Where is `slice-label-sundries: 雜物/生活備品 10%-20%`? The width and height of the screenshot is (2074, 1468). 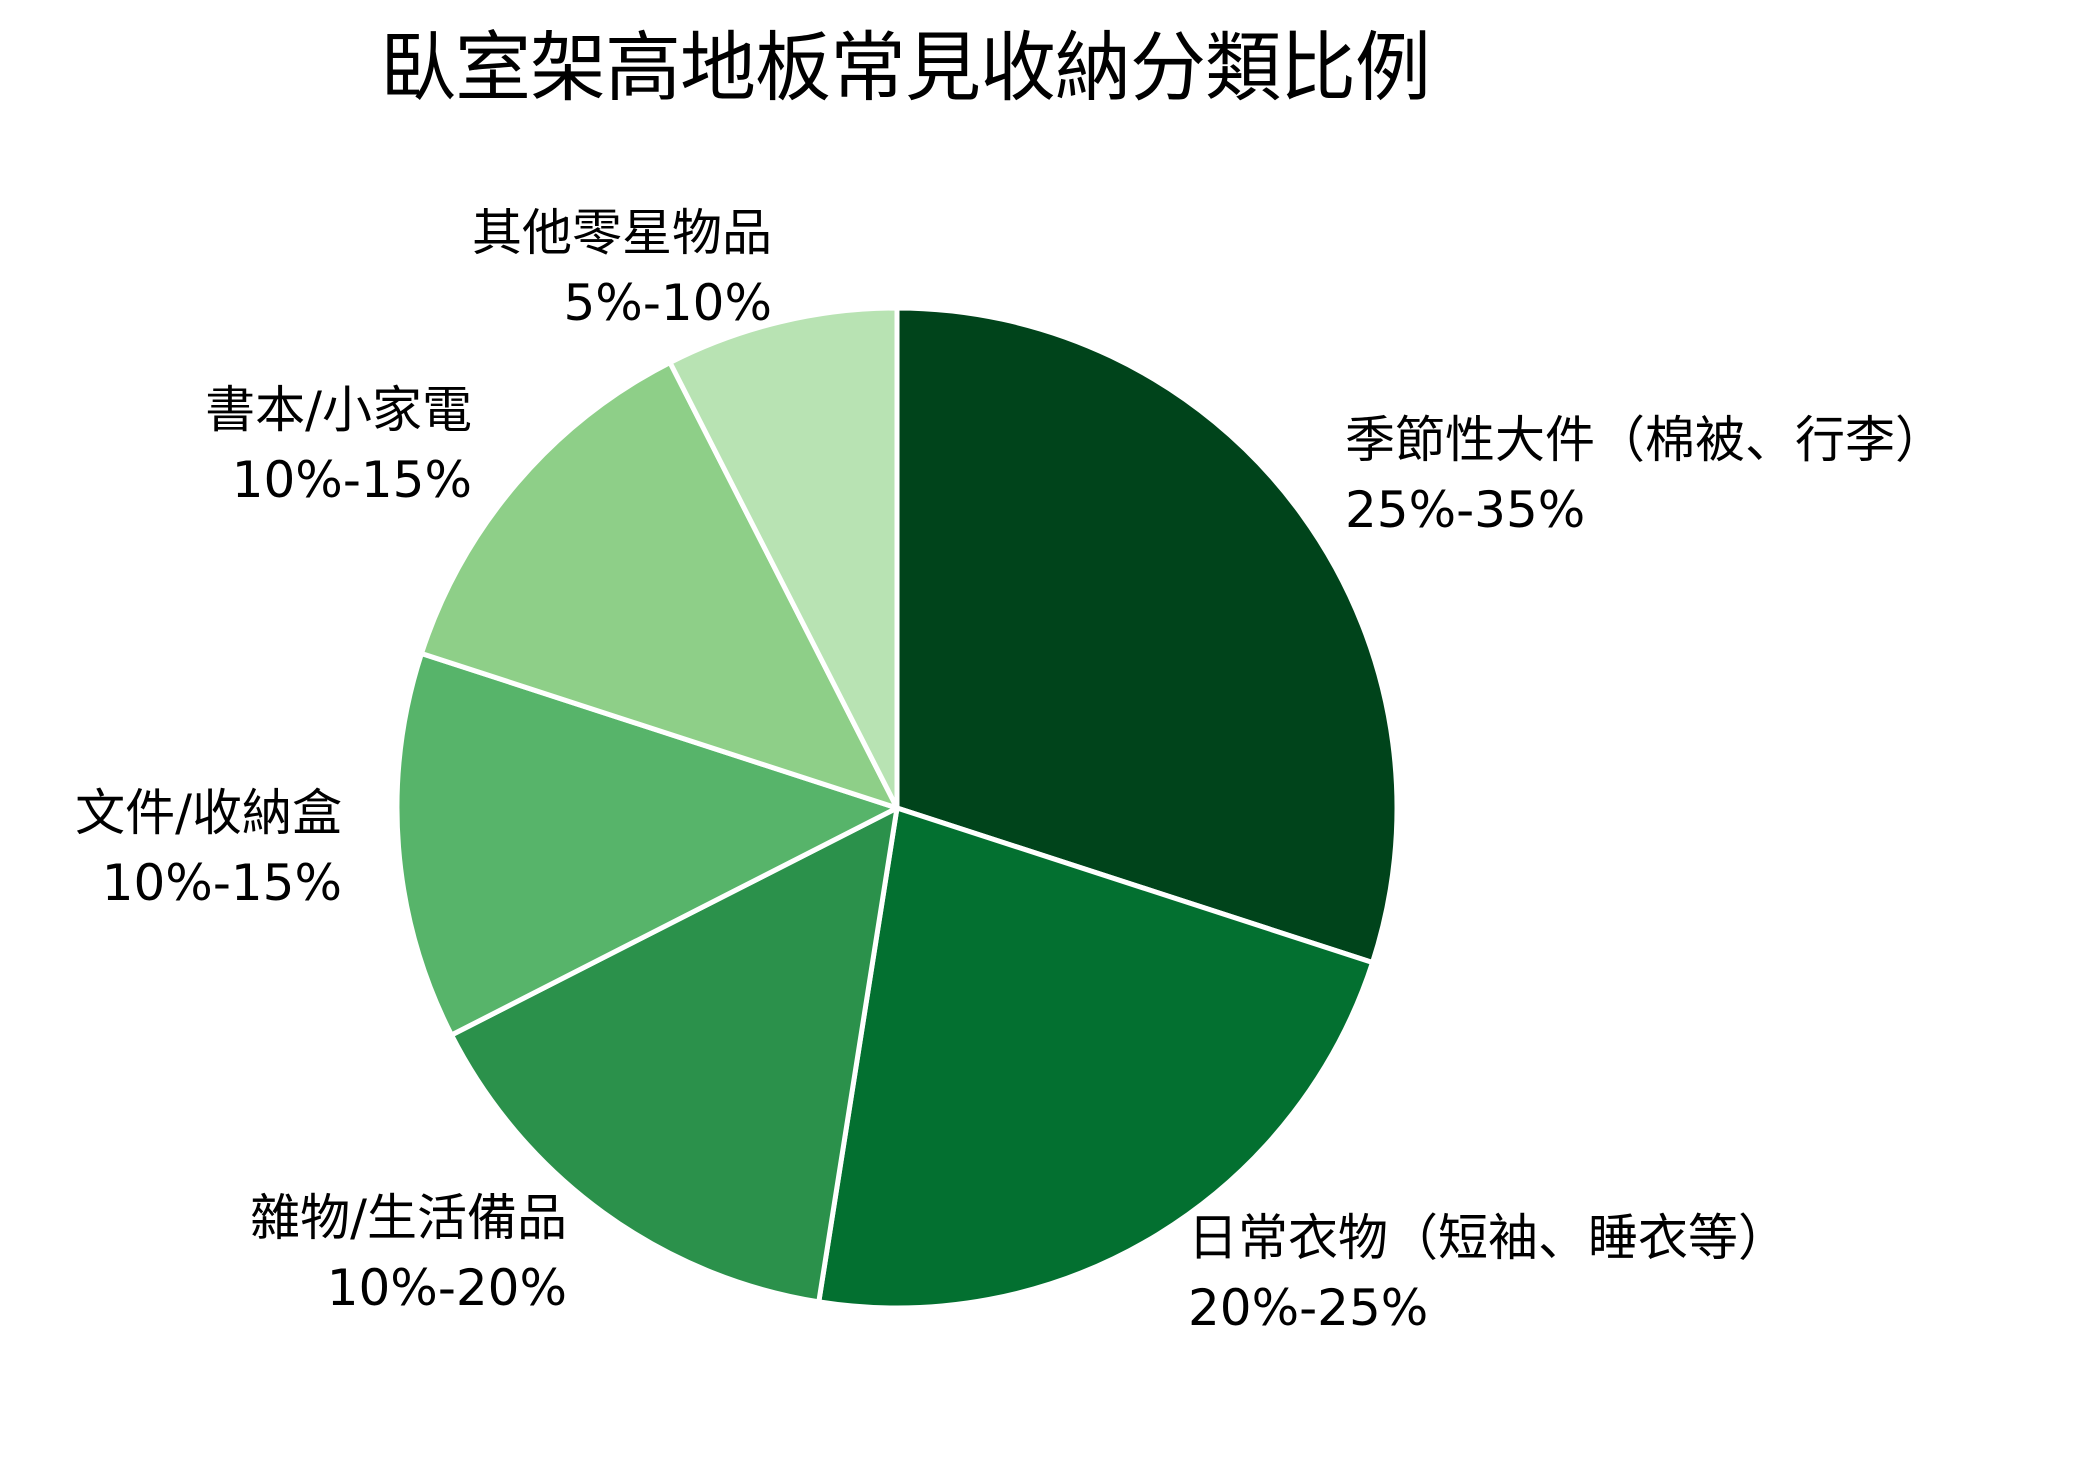
slice-label-sundries: 雜物/生活備品 10%-20% is located at coordinates (408, 1253).